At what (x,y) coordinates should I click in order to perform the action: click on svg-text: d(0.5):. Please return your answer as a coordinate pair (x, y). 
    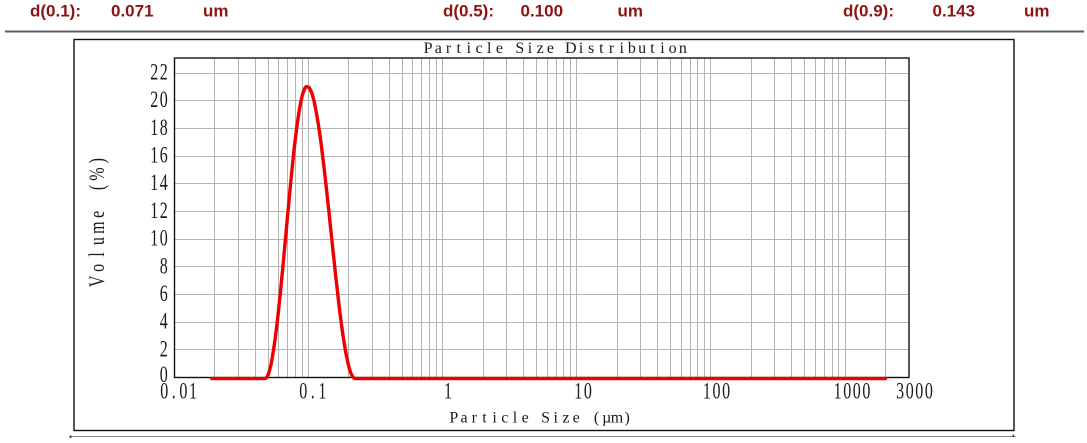
    Looking at the image, I should click on (468, 10).